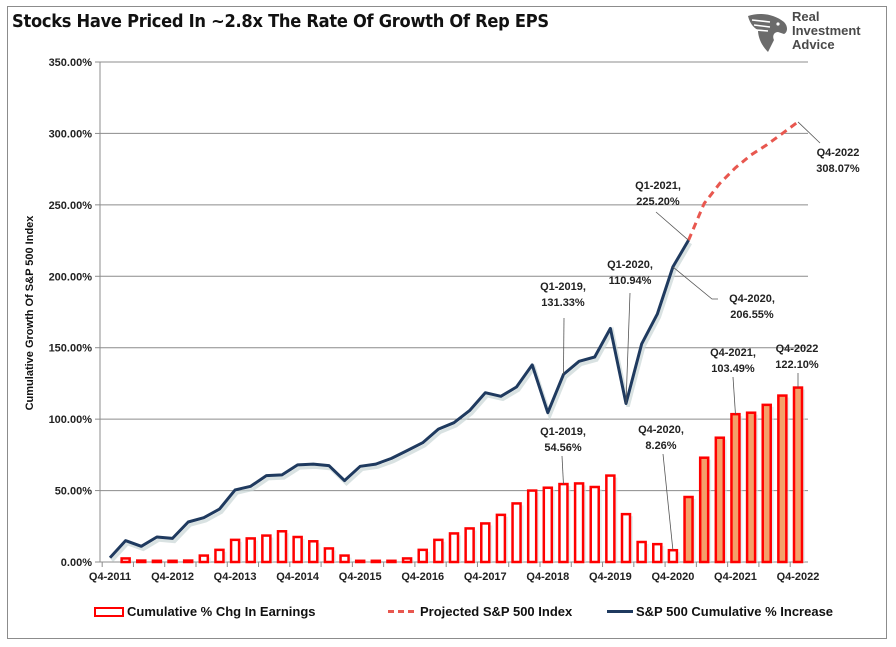 This screenshot has height=647, width=896. Describe the element at coordinates (71, 134) in the screenshot. I see `y-tick-label: 300.00%` at that location.